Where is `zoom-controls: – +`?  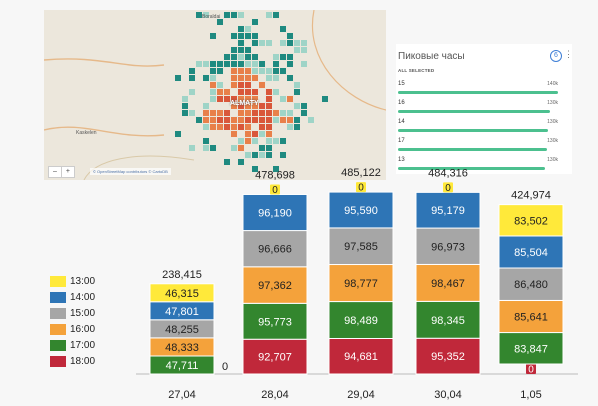
zoom-controls: – + is located at coordinates (61, 172).